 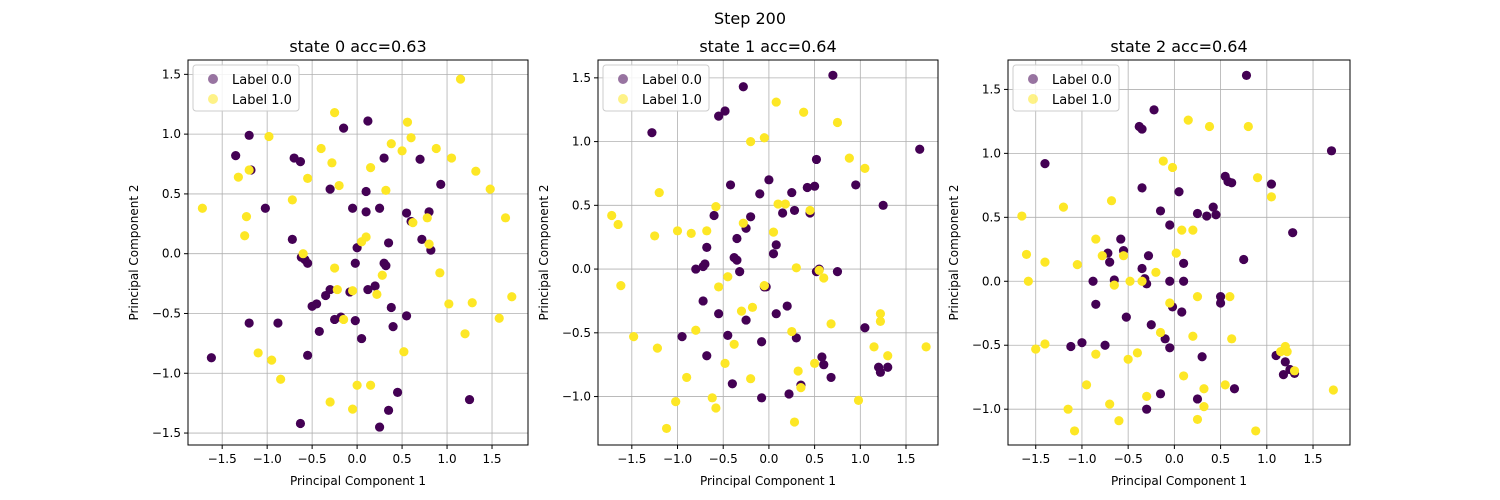 I want to click on y-tick-label: −1.0, so click(x=576, y=397).